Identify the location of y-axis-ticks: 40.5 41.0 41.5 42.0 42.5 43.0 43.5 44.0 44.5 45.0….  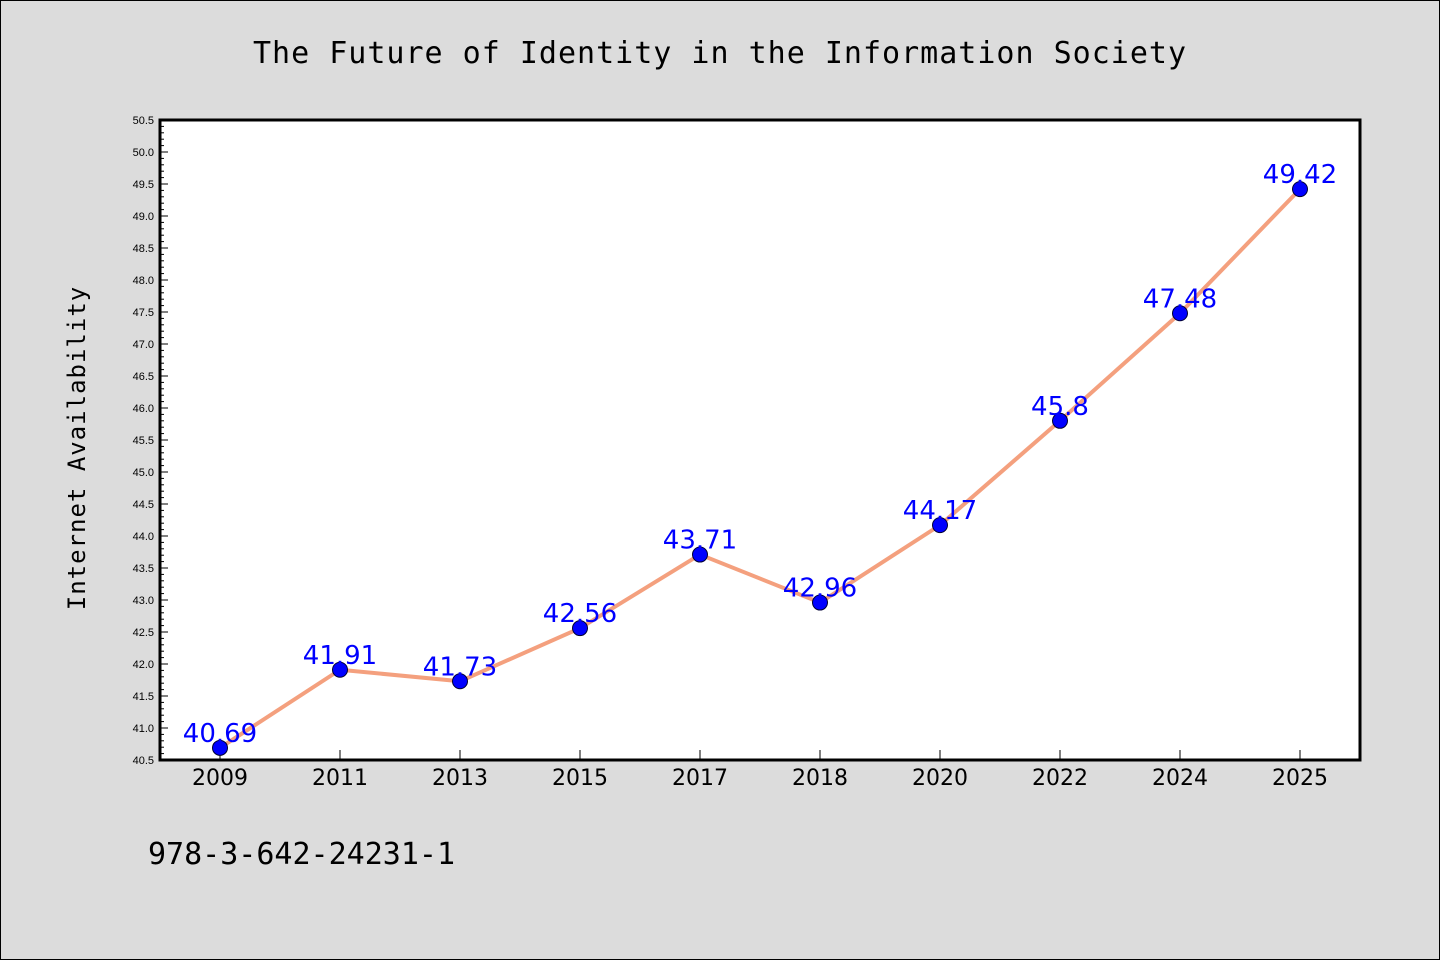
(150, 441).